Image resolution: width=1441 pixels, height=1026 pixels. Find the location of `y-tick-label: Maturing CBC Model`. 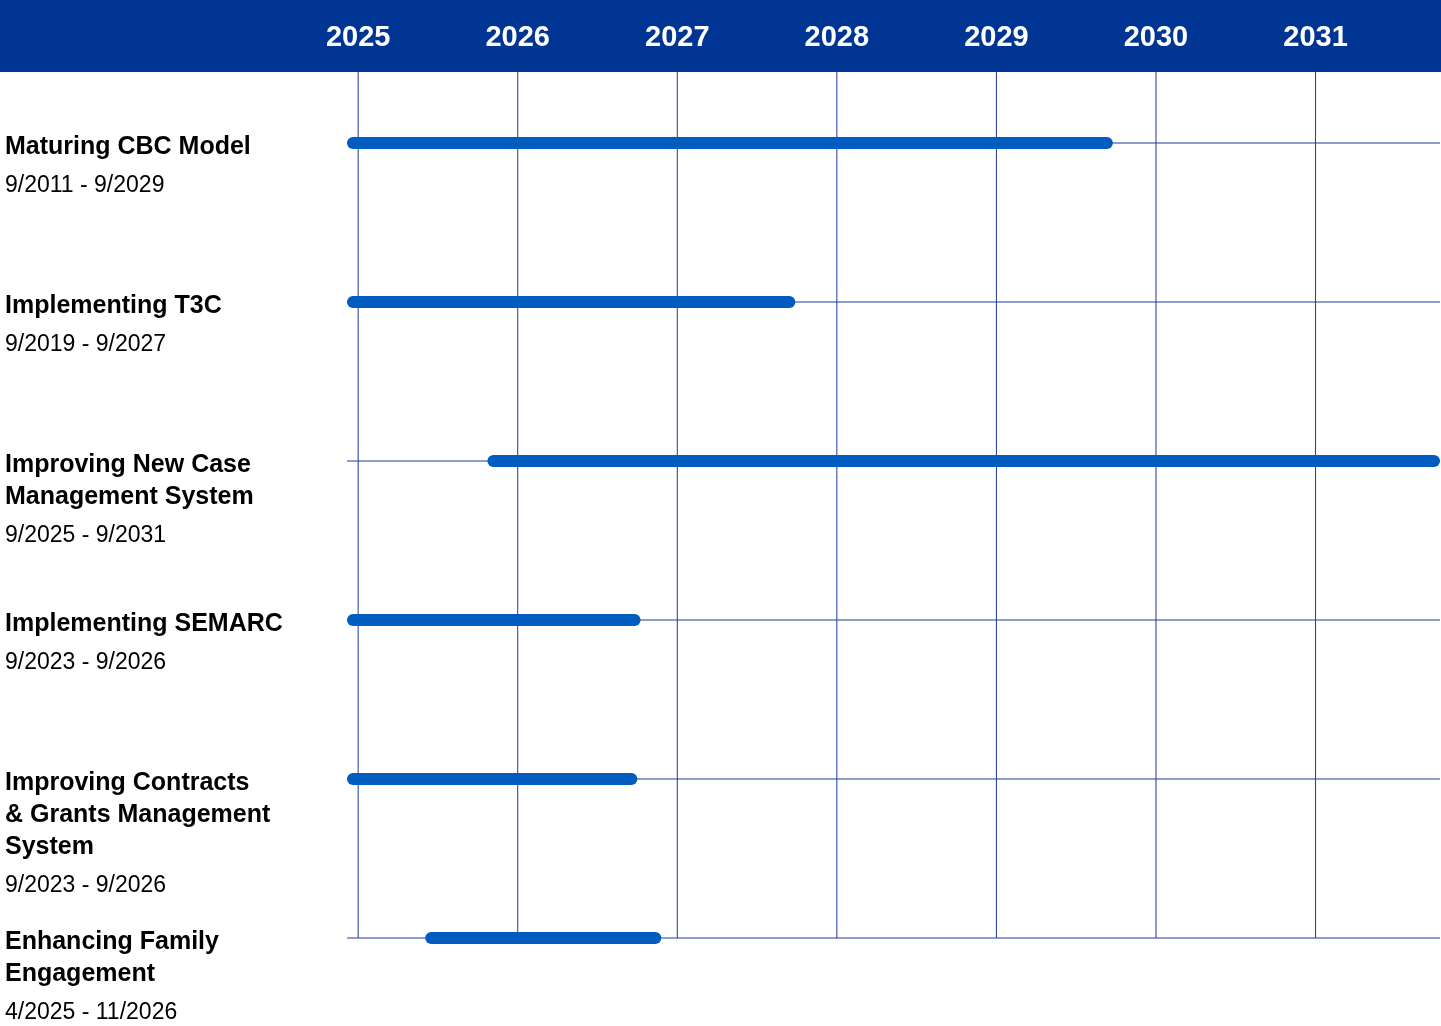

y-tick-label: Maturing CBC Model is located at coordinates (128, 145).